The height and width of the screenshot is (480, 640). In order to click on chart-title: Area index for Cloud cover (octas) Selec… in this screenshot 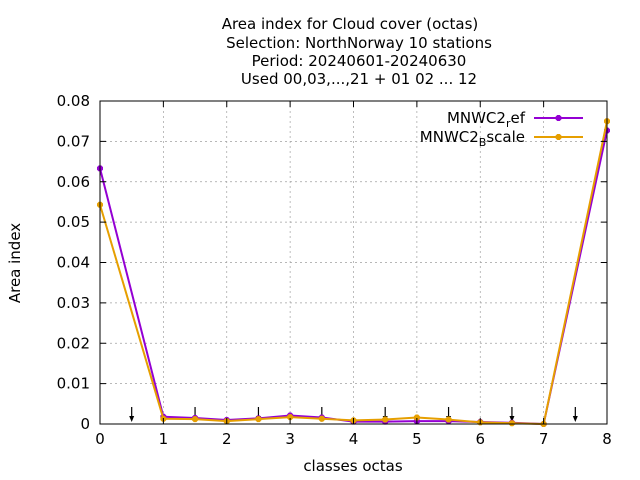, I will do `click(357, 51)`.